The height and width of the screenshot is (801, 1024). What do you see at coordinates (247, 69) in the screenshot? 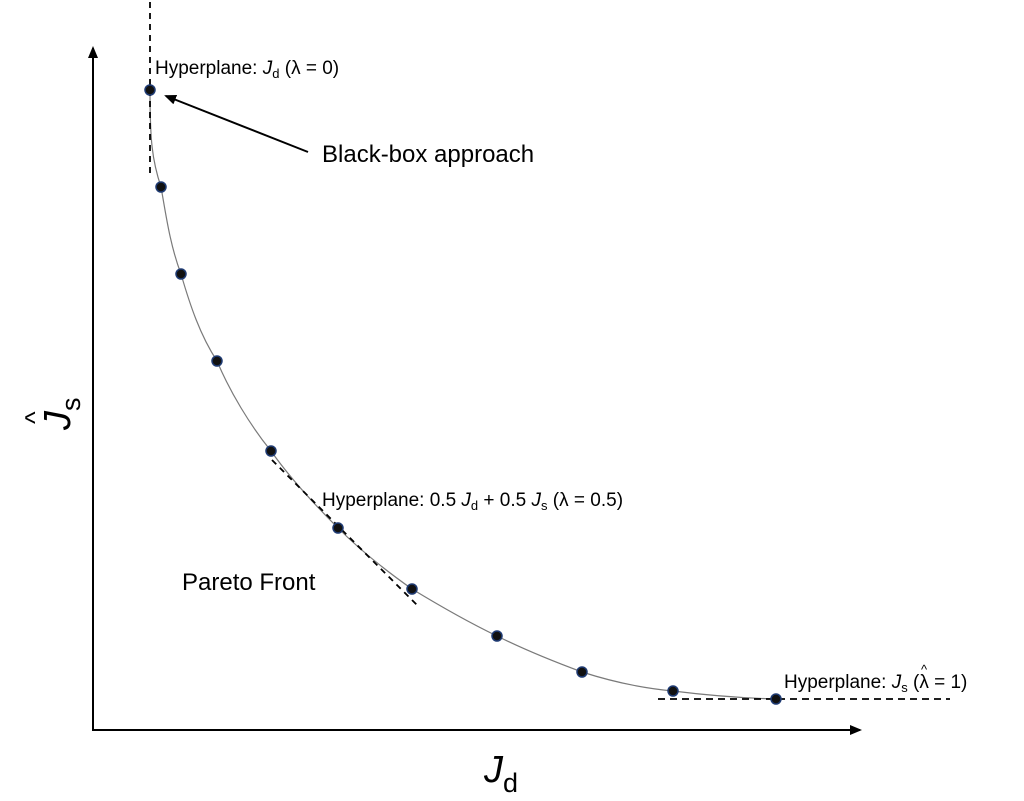
I see `hyperplane-top-label: Hyperplane: Jd (λ = 0)` at bounding box center [247, 69].